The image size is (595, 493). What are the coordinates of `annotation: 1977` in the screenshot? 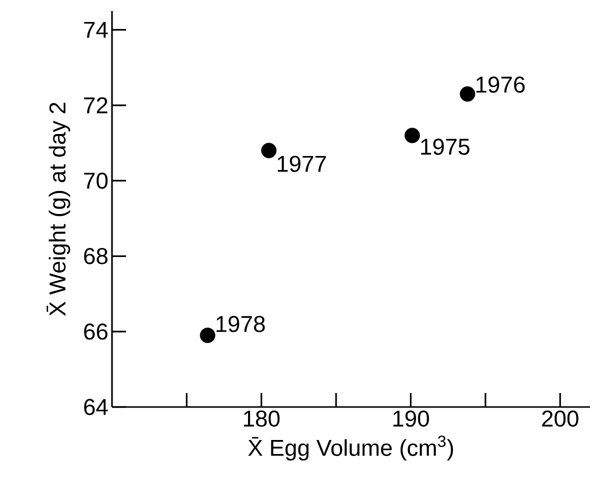 It's located at (302, 164).